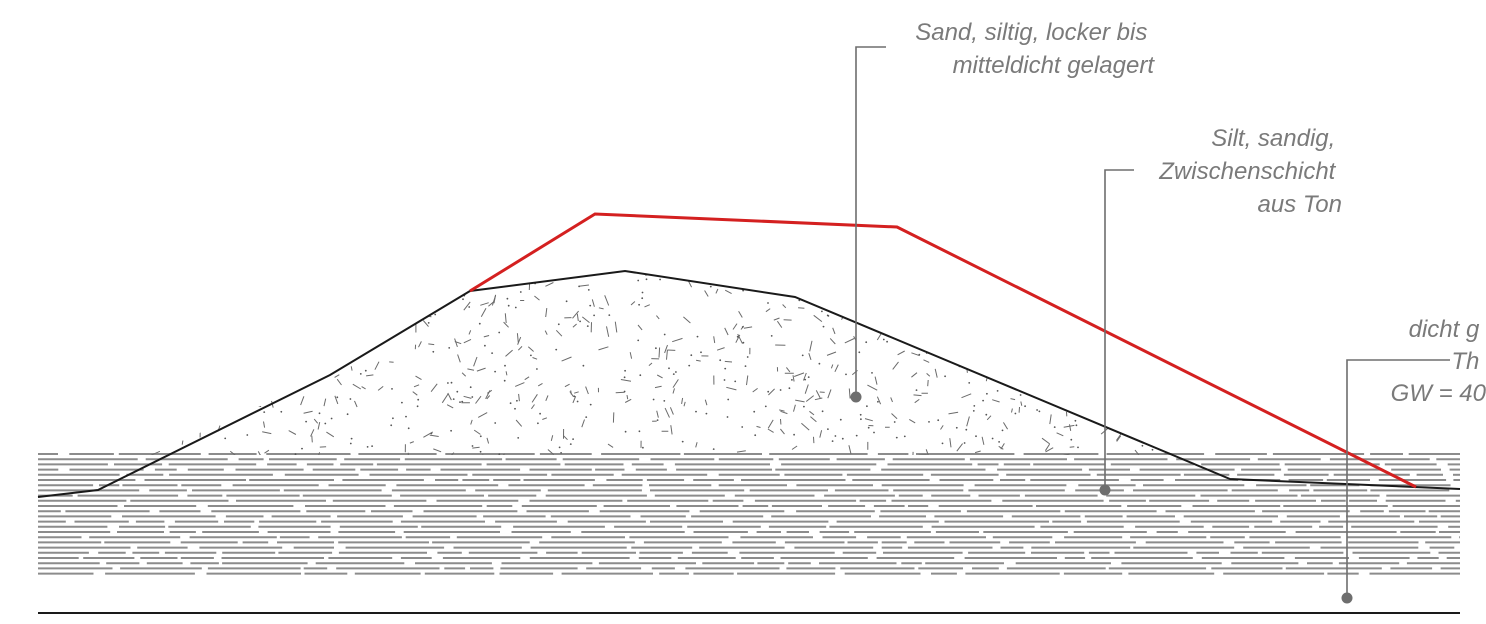  What do you see at coordinates (1444, 329) in the screenshot?
I see `label-right-line-1: dicht g` at bounding box center [1444, 329].